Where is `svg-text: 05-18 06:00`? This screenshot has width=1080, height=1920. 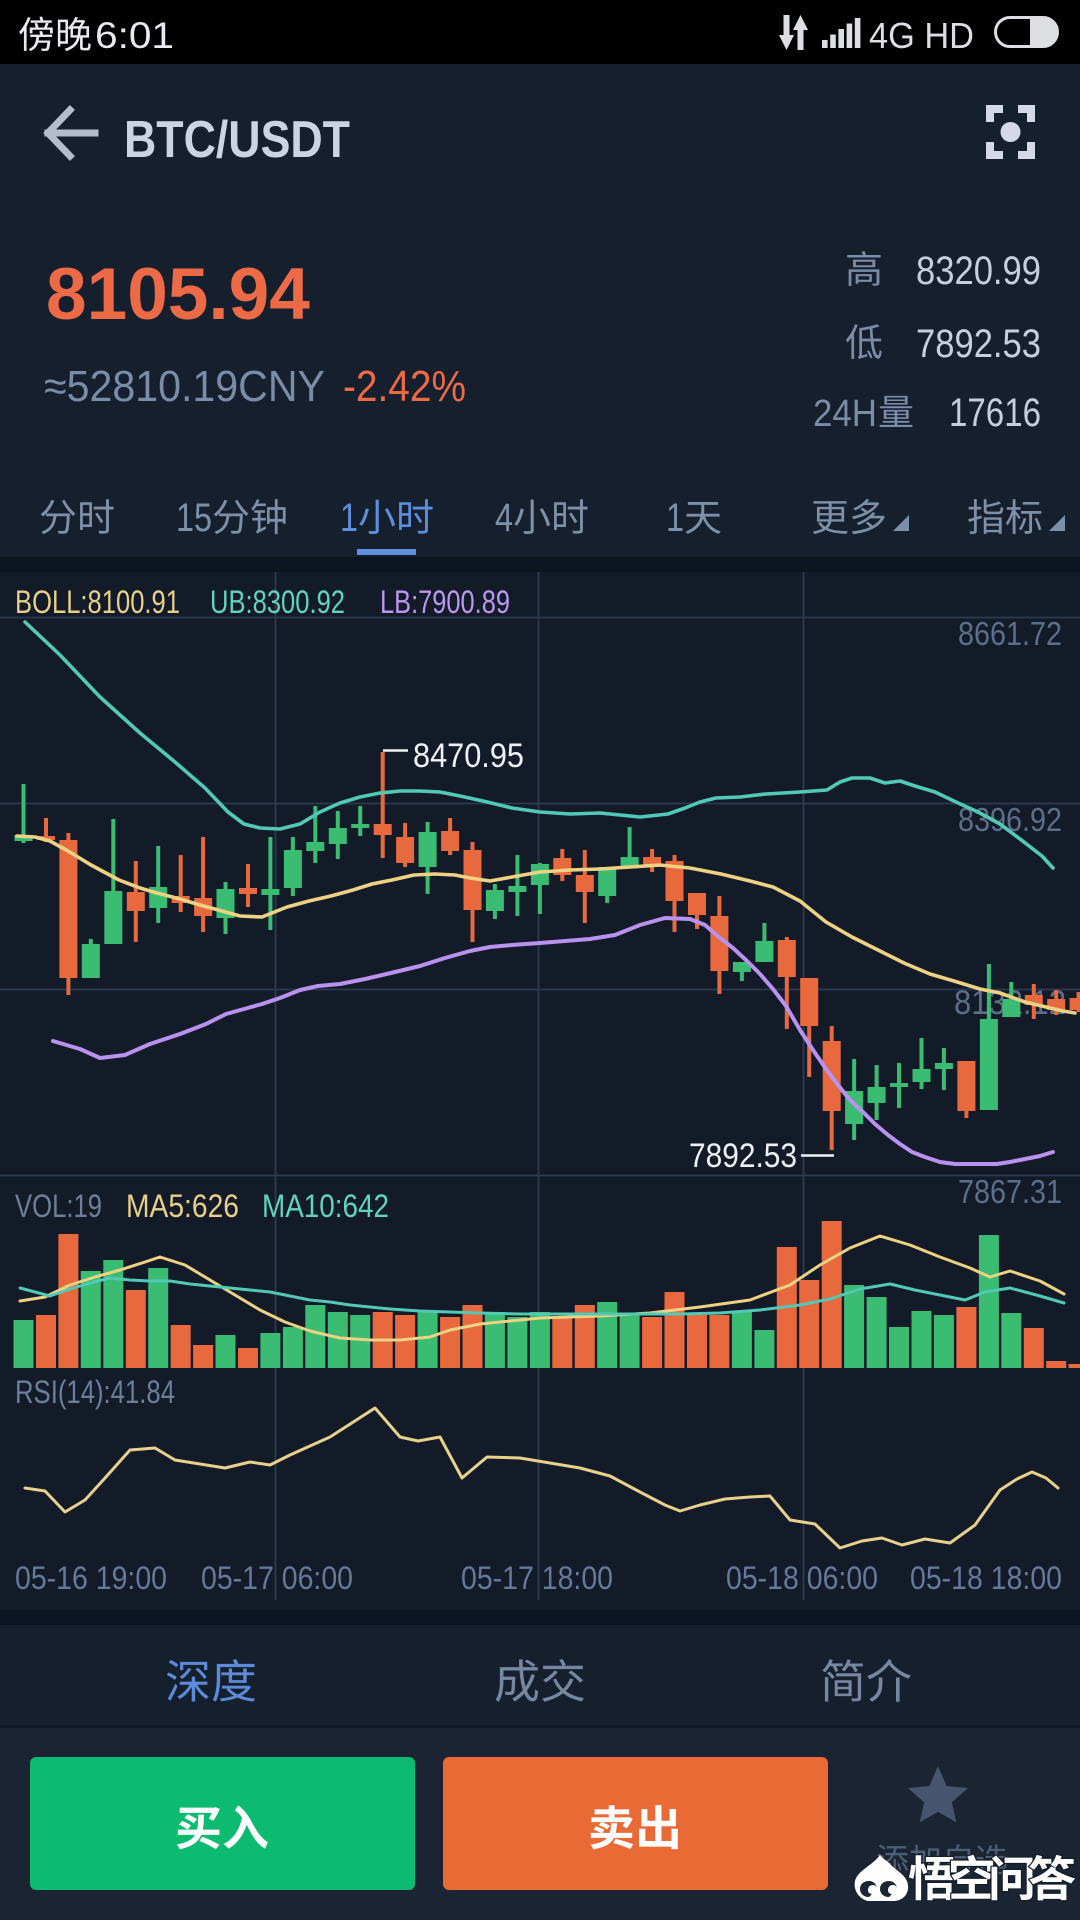 svg-text: 05-18 06:00 is located at coordinates (802, 1578).